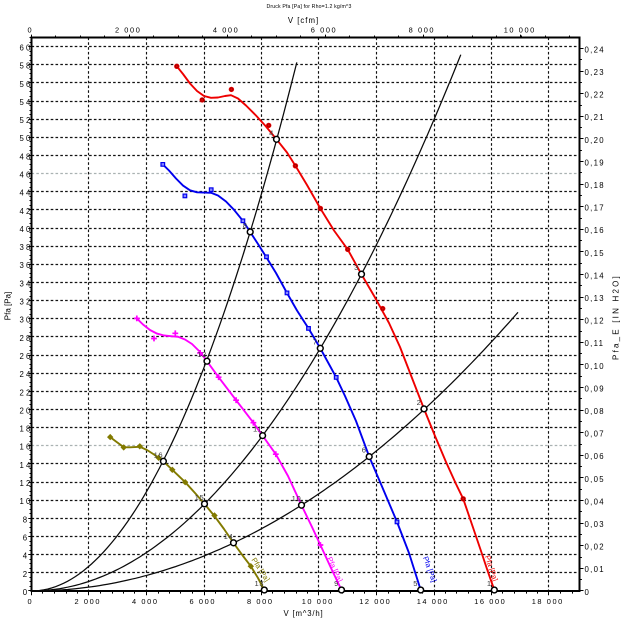 The height and width of the screenshot is (629, 624). Describe the element at coordinates (259, 583) in the screenshot. I see `svg-text: 13` at that location.